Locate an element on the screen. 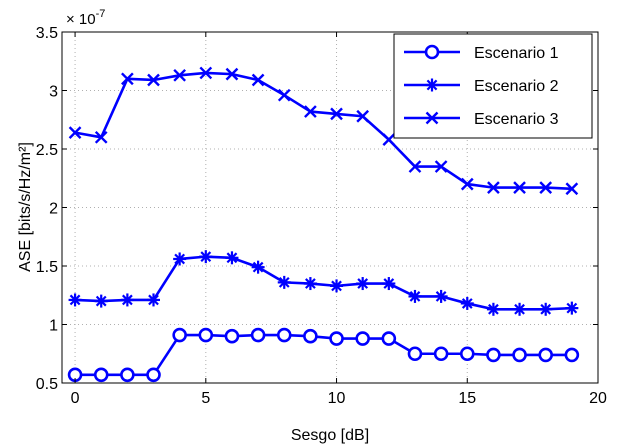 The image size is (620, 446). y-tick-label: 1 is located at coordinates (53, 326).